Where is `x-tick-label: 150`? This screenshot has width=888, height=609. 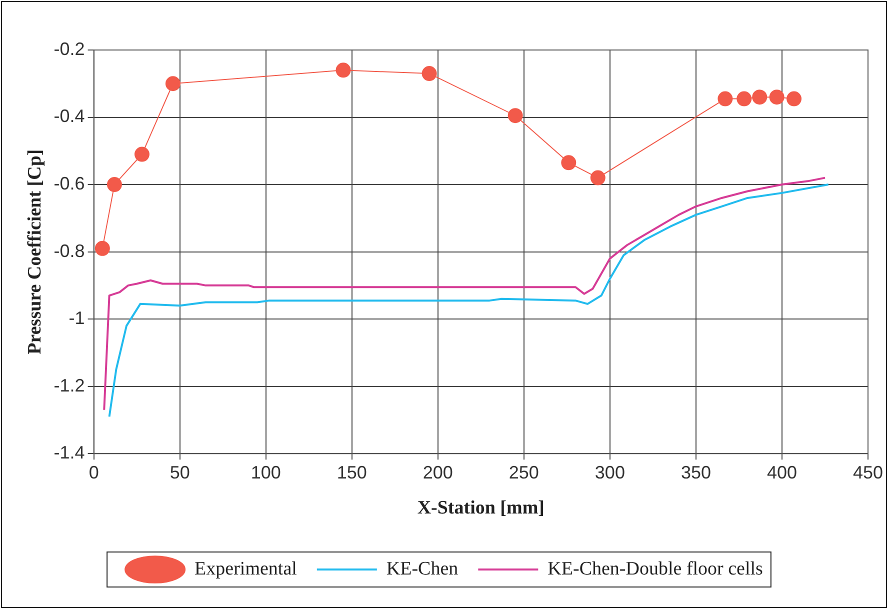 x-tick-label: 150 is located at coordinates (351, 472).